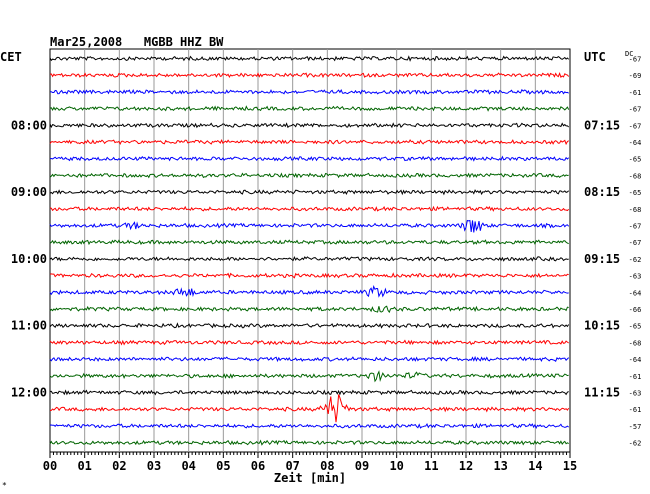 This screenshot has height=494, width=650. What do you see at coordinates (396, 466) in the screenshot?
I see `x-tick-label: 10` at bounding box center [396, 466].